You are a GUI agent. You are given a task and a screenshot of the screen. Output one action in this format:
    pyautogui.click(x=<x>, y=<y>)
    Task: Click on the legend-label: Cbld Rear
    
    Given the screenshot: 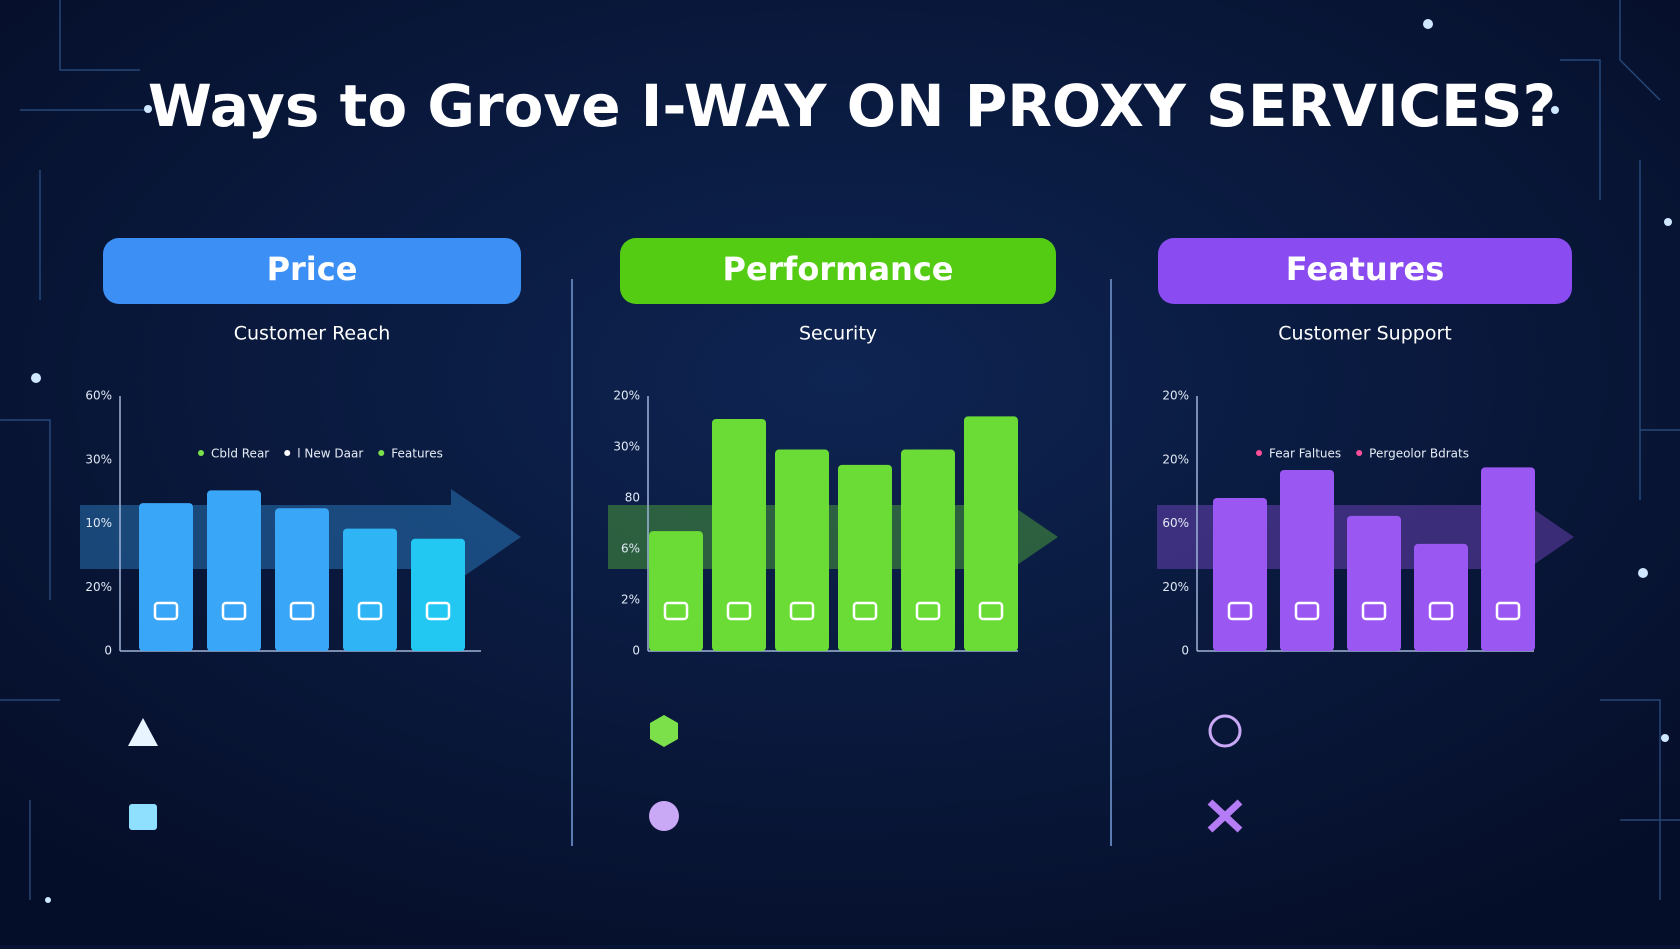 What is the action you would take?
    pyautogui.click(x=240, y=454)
    